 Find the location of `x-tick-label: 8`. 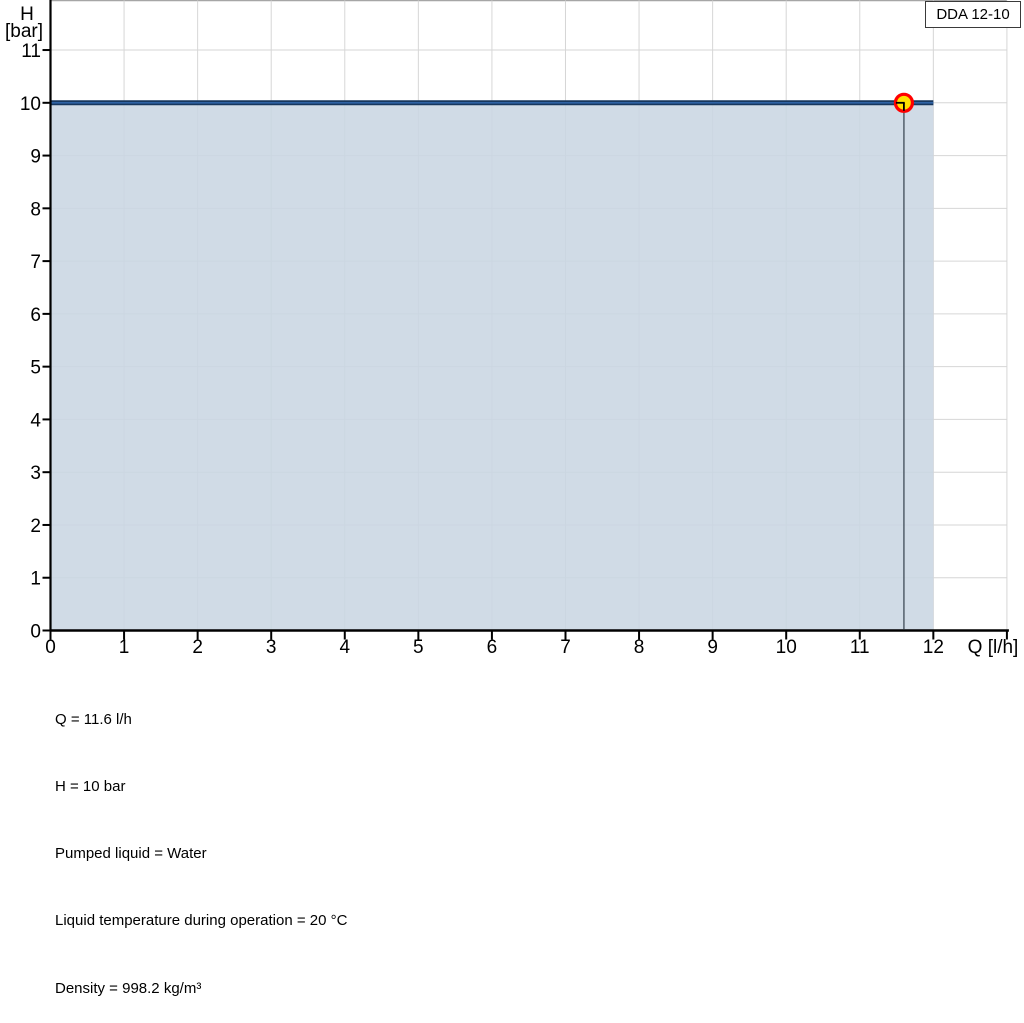

x-tick-label: 8 is located at coordinates (639, 647).